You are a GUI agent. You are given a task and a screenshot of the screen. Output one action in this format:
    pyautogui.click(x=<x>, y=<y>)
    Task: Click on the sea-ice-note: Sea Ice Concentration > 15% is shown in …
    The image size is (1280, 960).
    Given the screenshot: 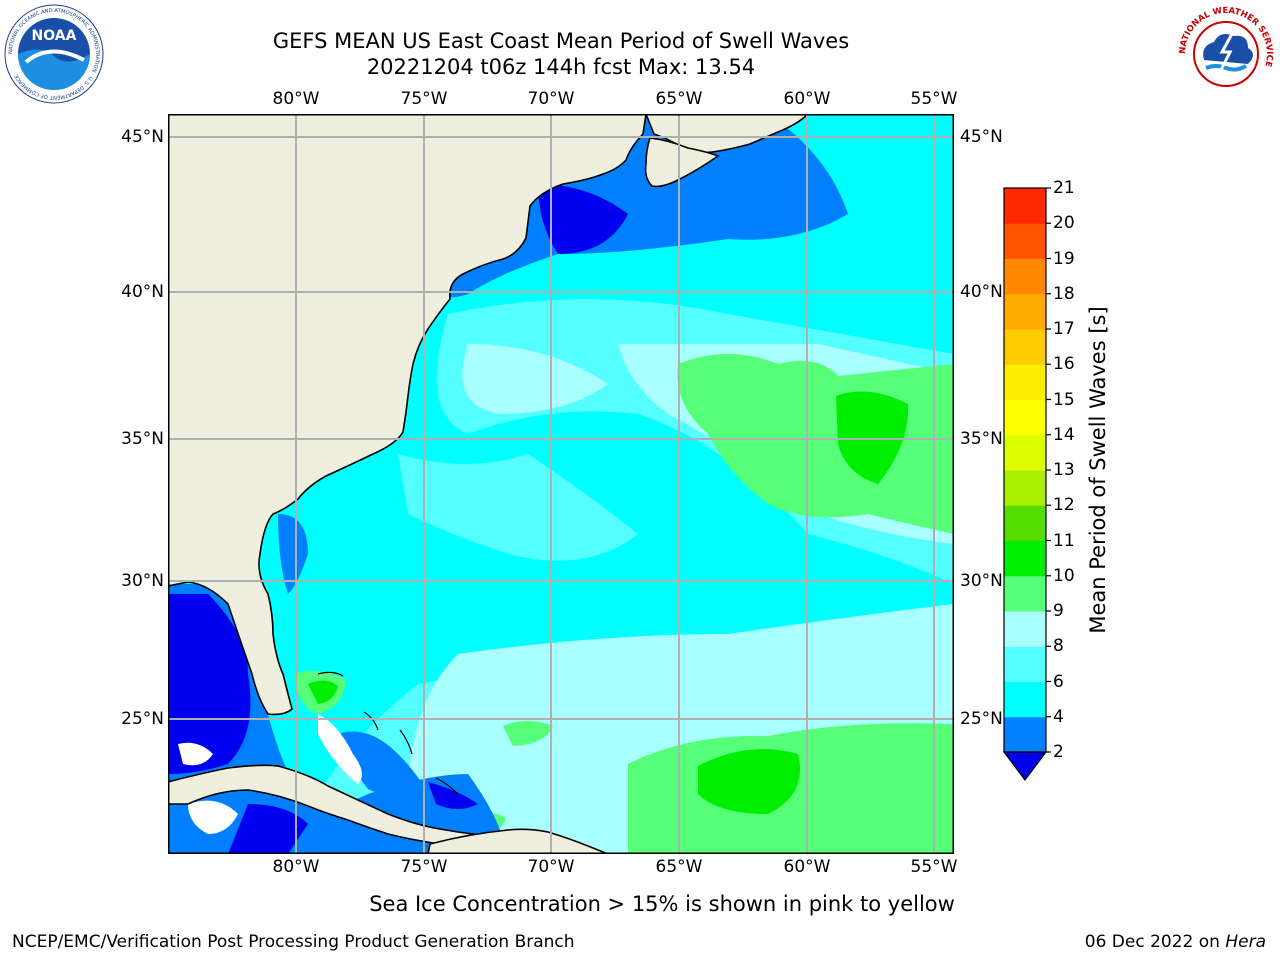 What is the action you would take?
    pyautogui.click(x=662, y=904)
    